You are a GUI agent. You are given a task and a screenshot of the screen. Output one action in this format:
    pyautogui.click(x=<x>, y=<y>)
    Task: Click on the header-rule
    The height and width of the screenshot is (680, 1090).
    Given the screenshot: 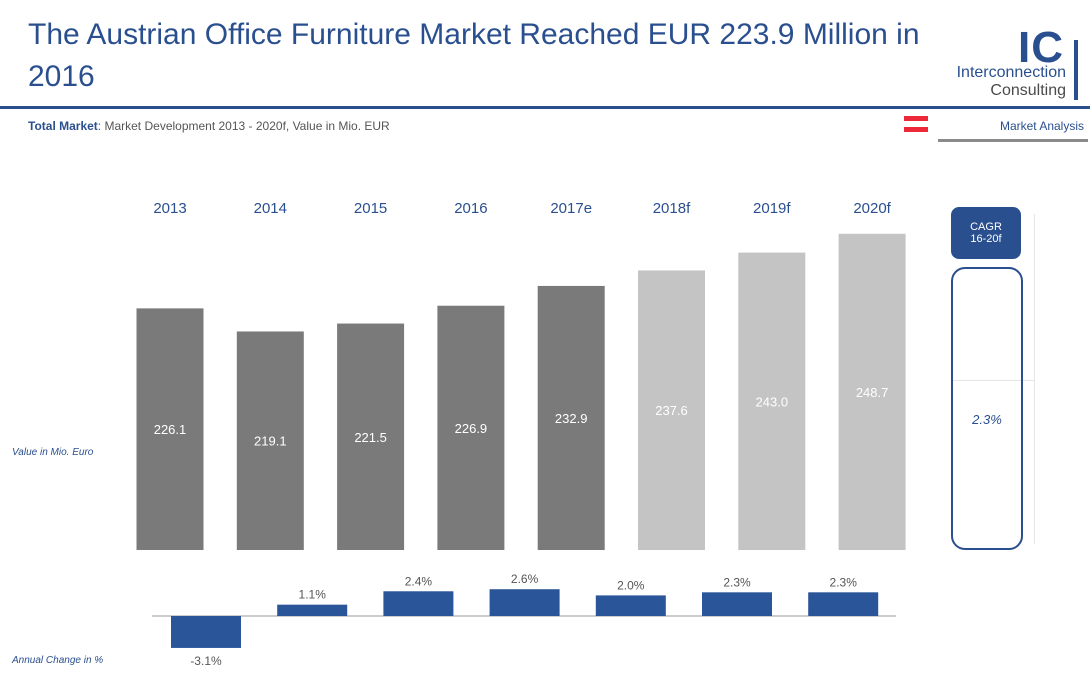 What is the action you would take?
    pyautogui.click(x=545, y=107)
    